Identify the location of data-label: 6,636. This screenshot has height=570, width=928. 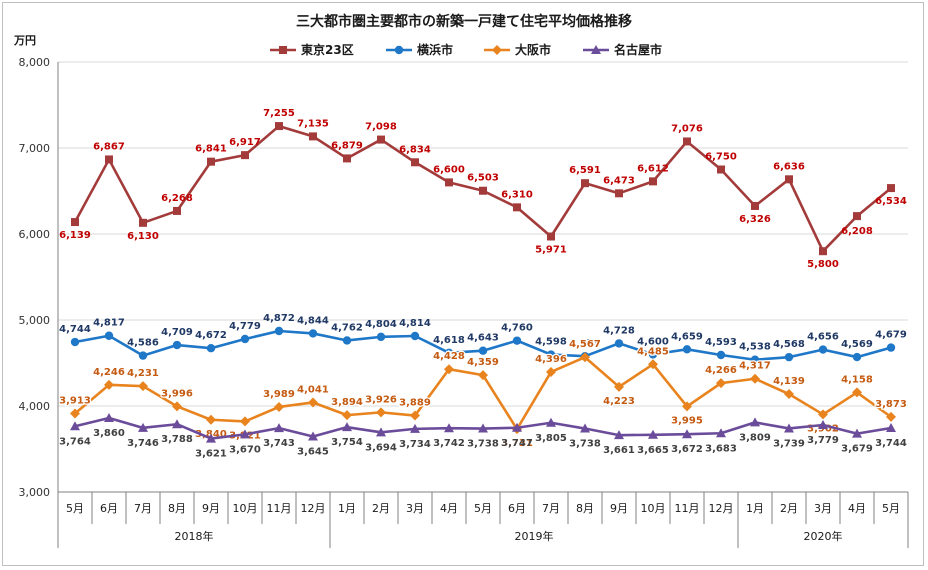
(789, 166).